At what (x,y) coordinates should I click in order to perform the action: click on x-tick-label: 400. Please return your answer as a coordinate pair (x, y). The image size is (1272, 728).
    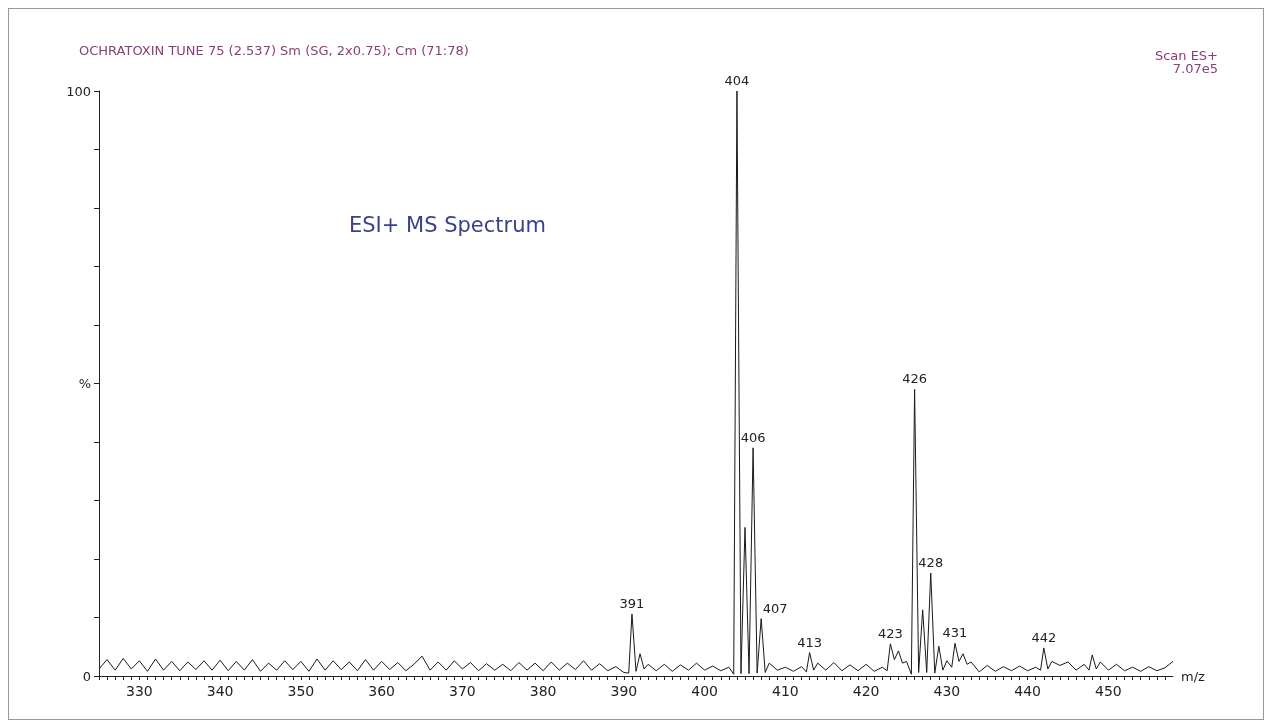
    Looking at the image, I should click on (705, 691).